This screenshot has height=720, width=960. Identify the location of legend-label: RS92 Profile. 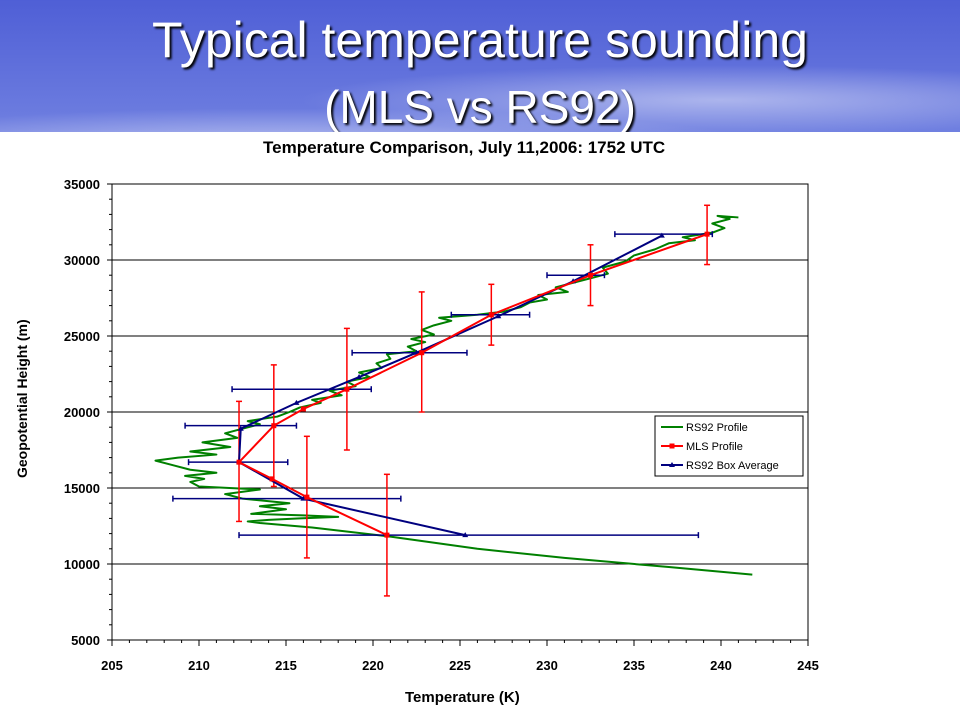
(717, 428).